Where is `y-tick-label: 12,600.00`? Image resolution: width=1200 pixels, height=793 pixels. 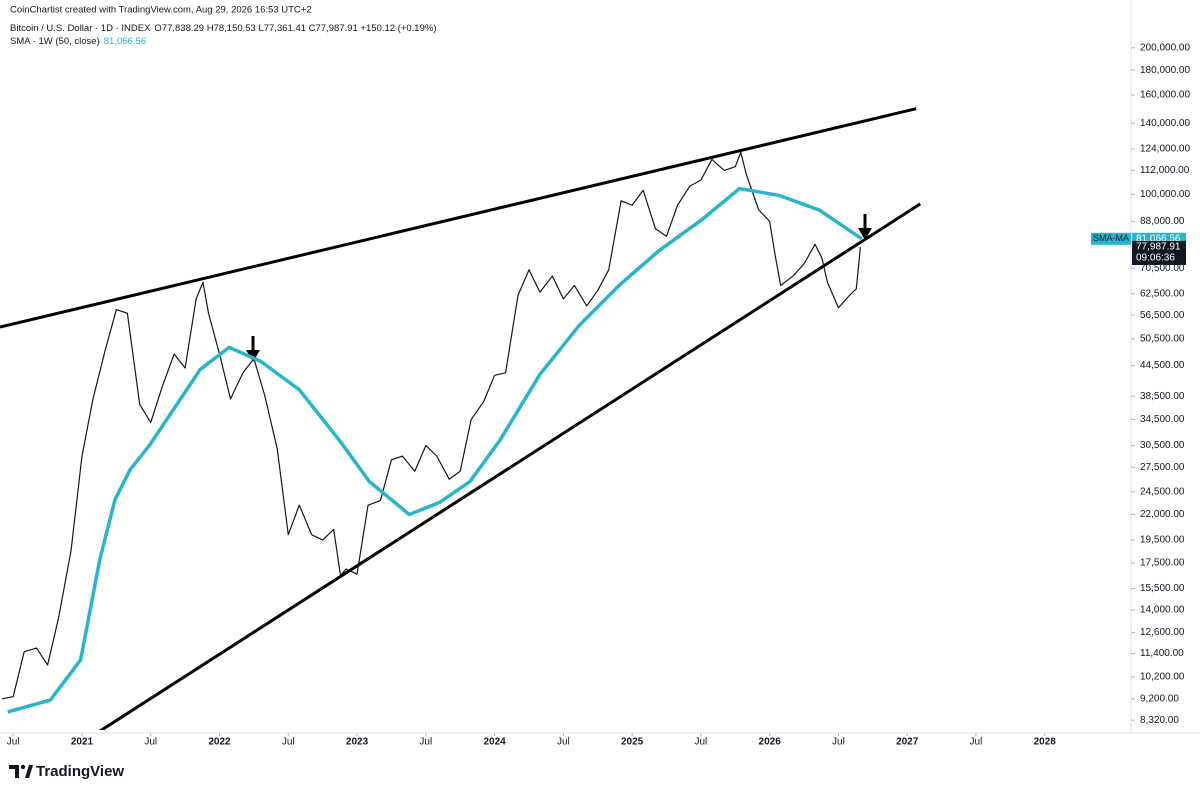 y-tick-label: 12,600.00 is located at coordinates (1162, 632).